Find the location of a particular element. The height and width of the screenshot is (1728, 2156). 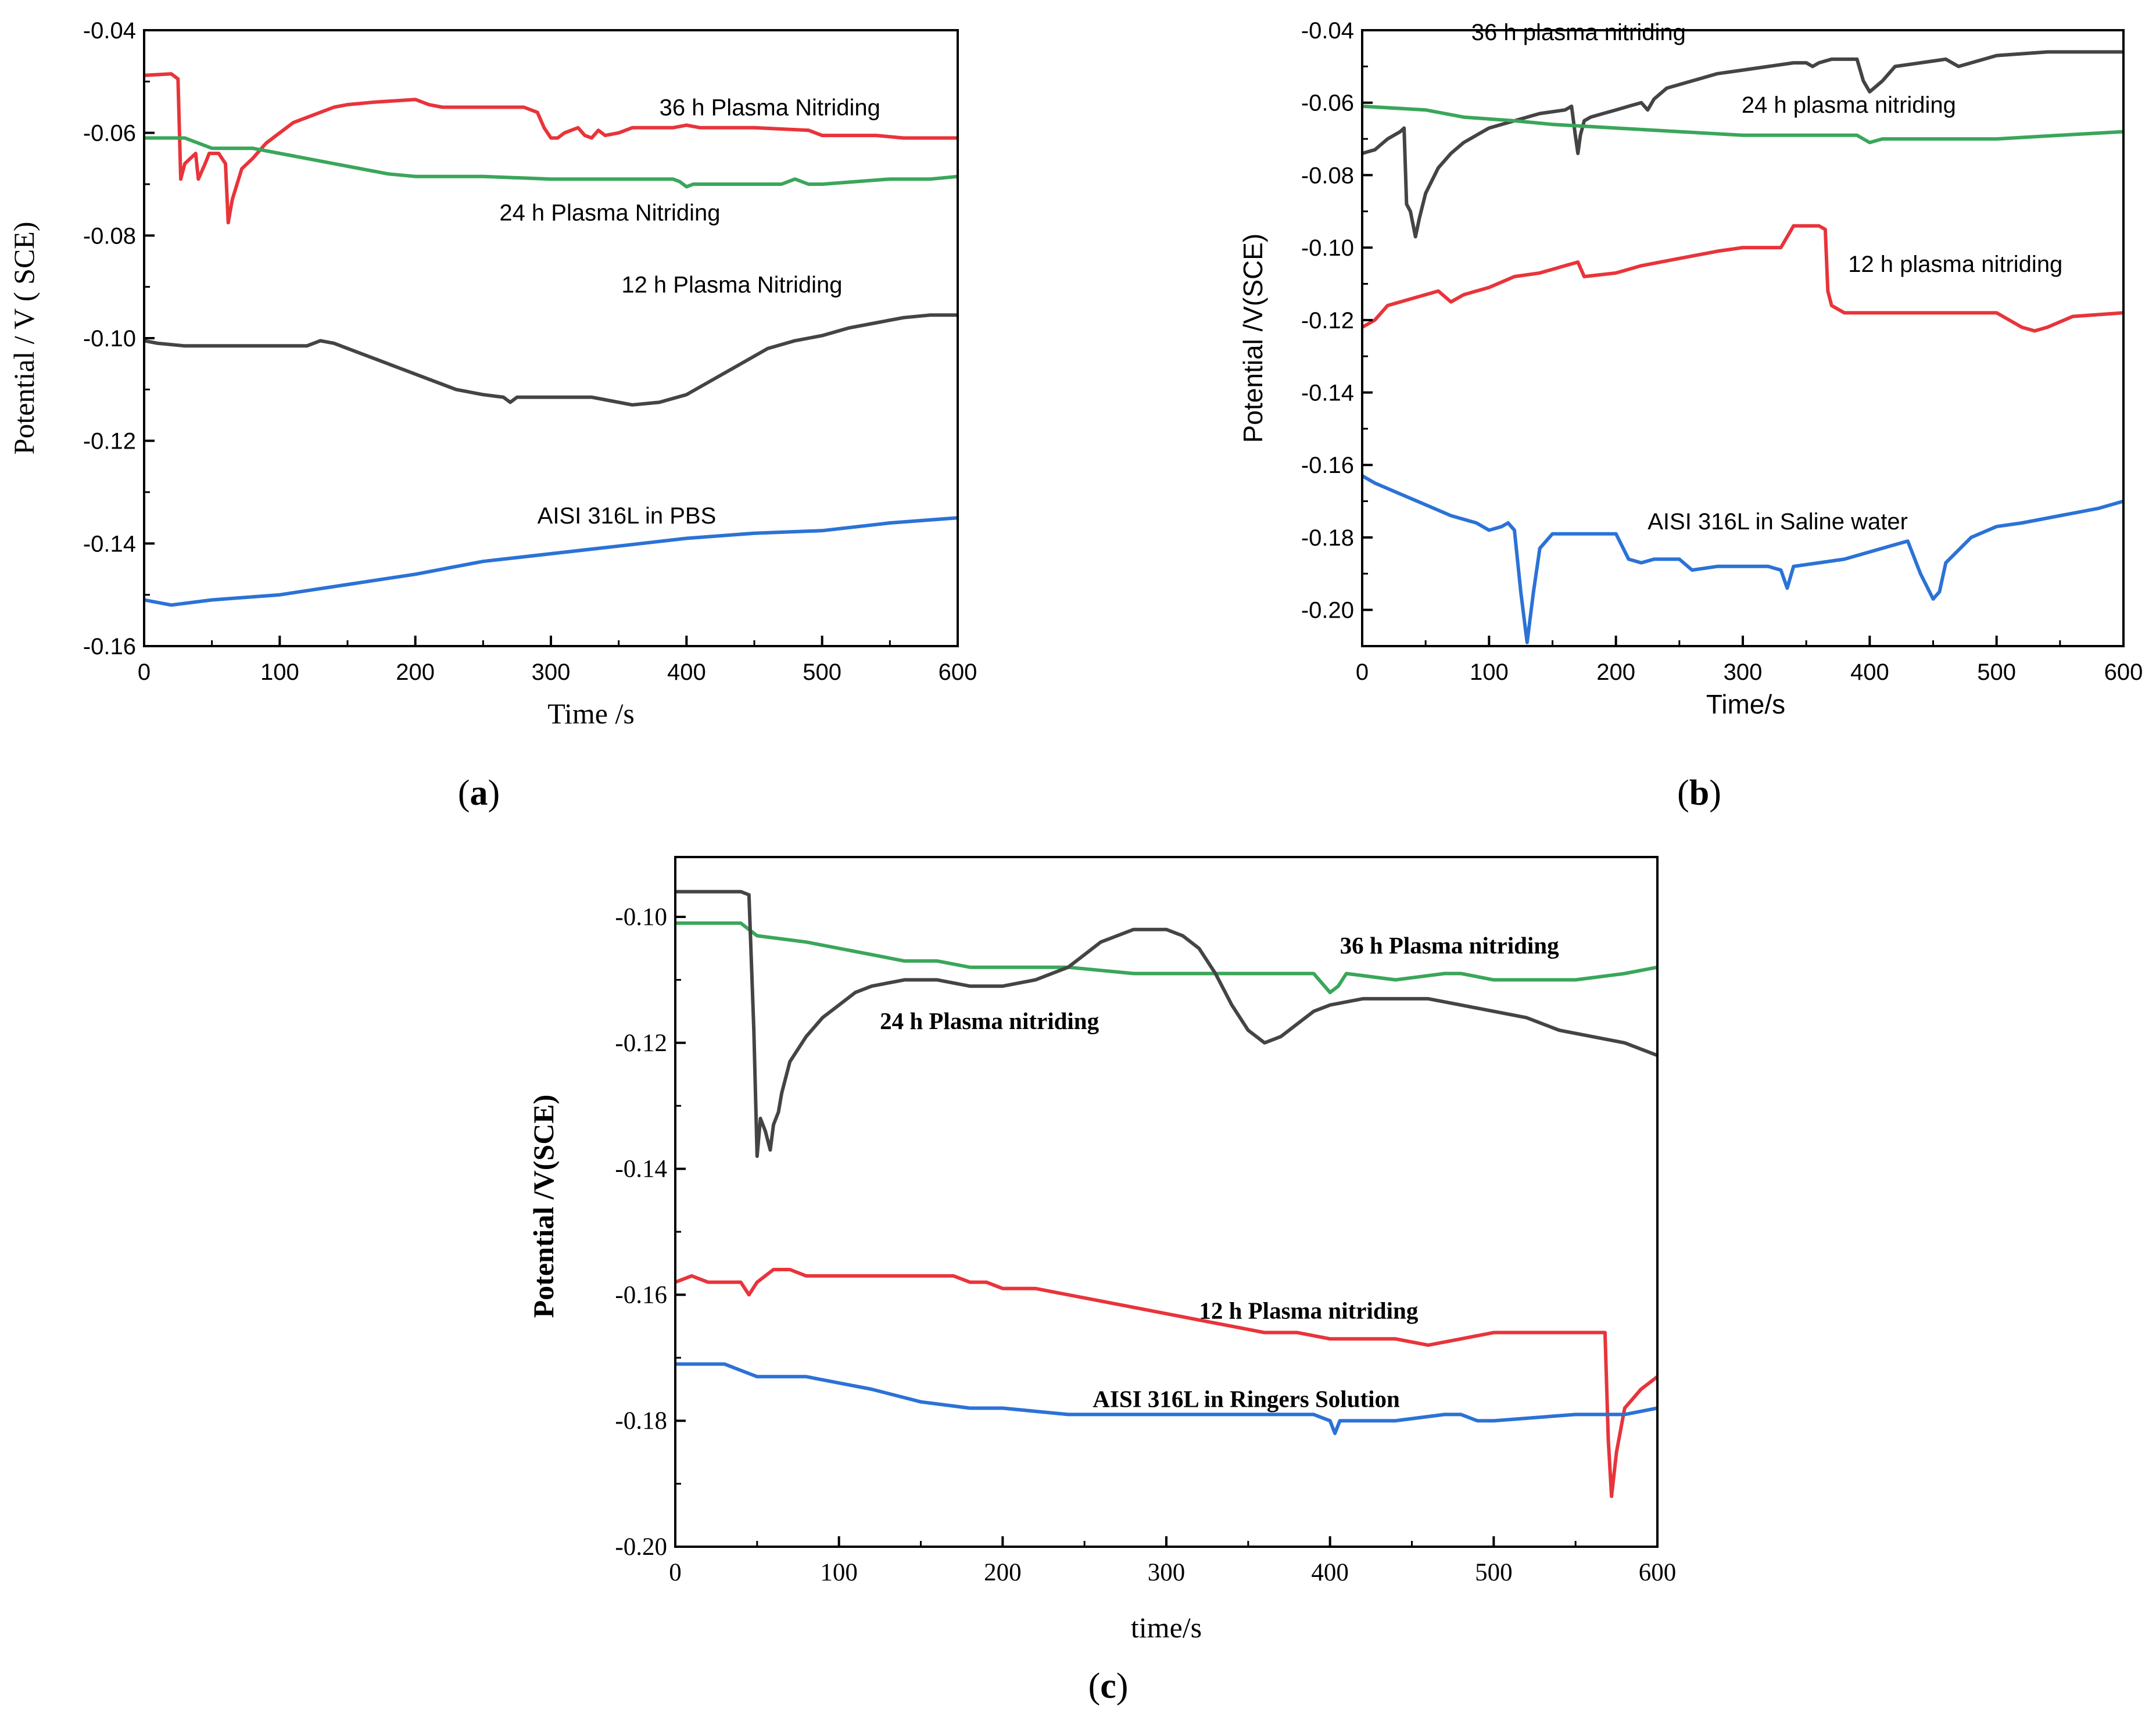

x-axis-title: Time /s is located at coordinates (591, 713).